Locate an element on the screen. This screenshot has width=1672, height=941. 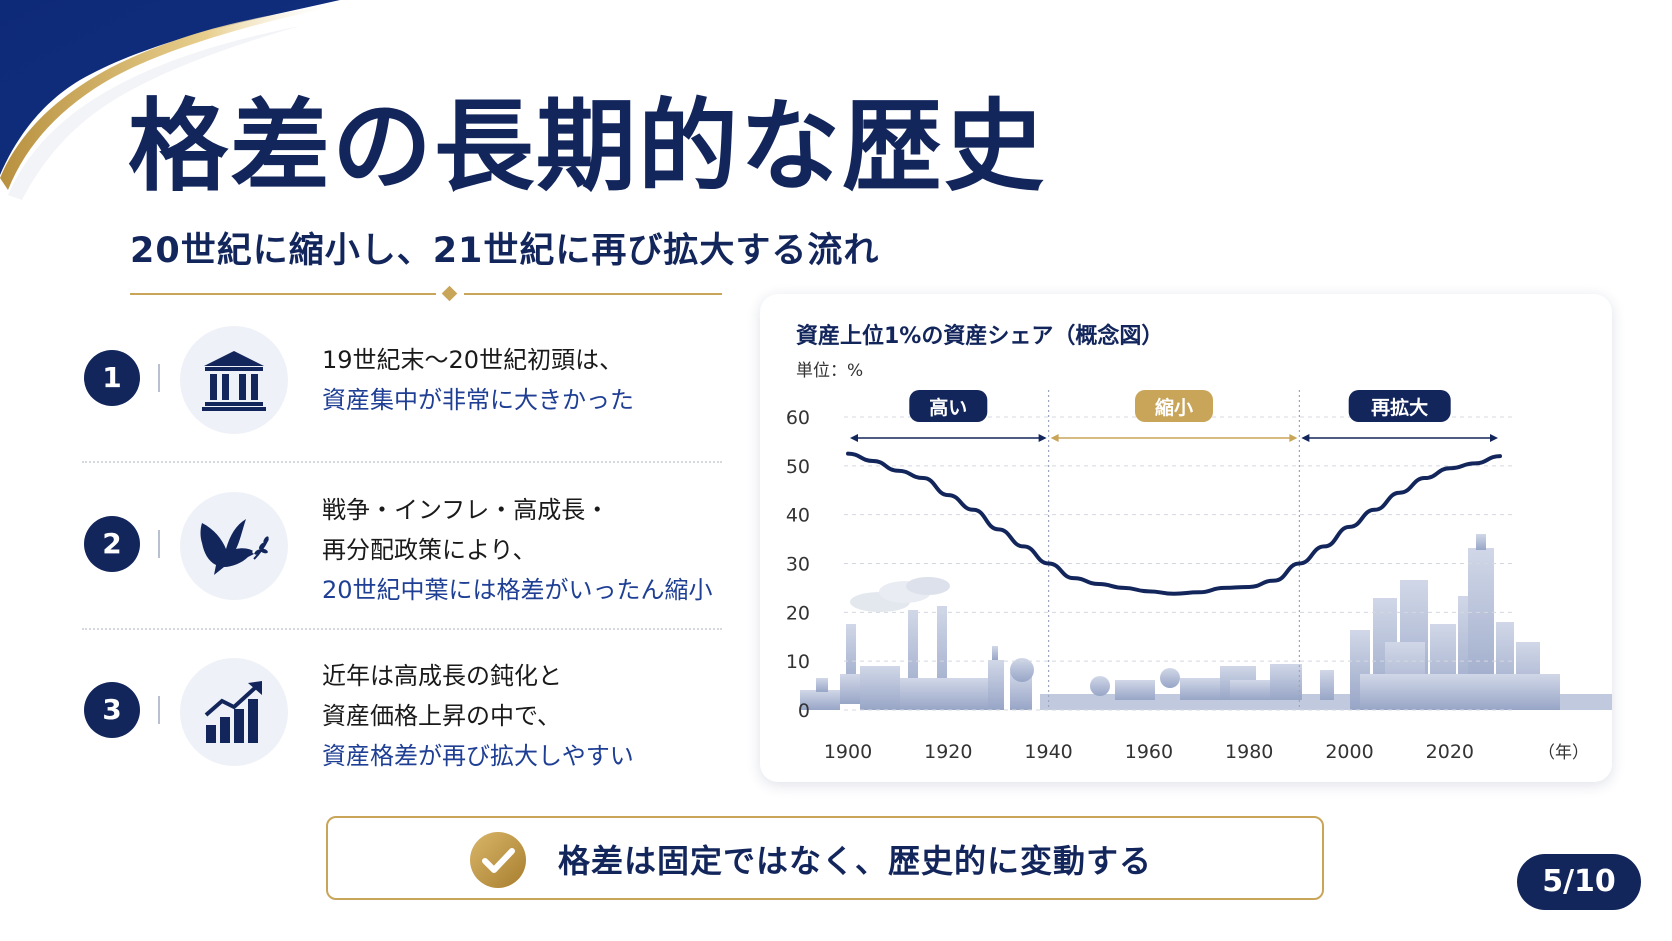
period-markers: 高い 縮小 再拡大 is located at coordinates (1174, 550).